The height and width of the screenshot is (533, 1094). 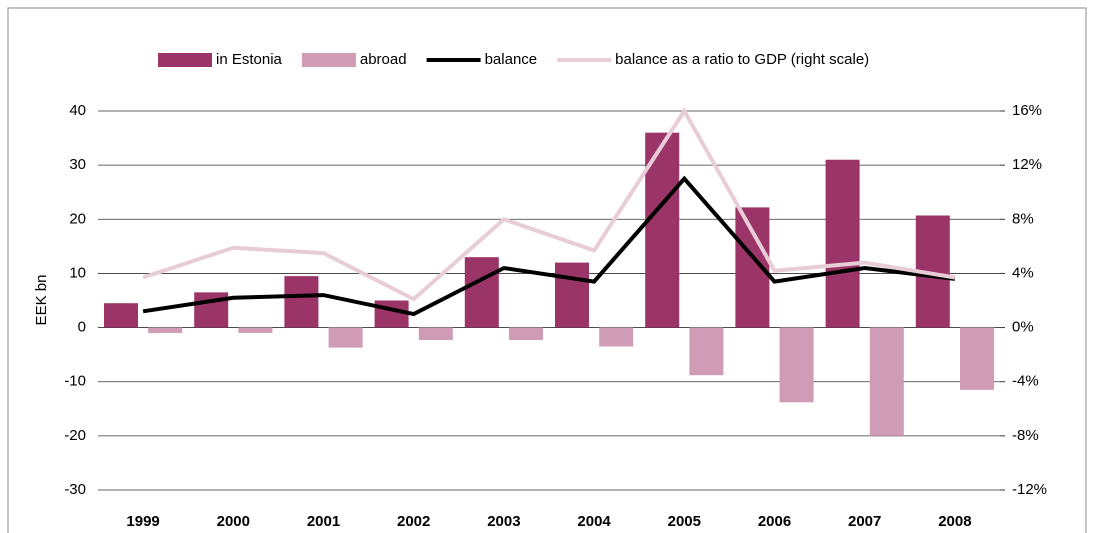 I want to click on x-tick-label: 2004, so click(x=594, y=521).